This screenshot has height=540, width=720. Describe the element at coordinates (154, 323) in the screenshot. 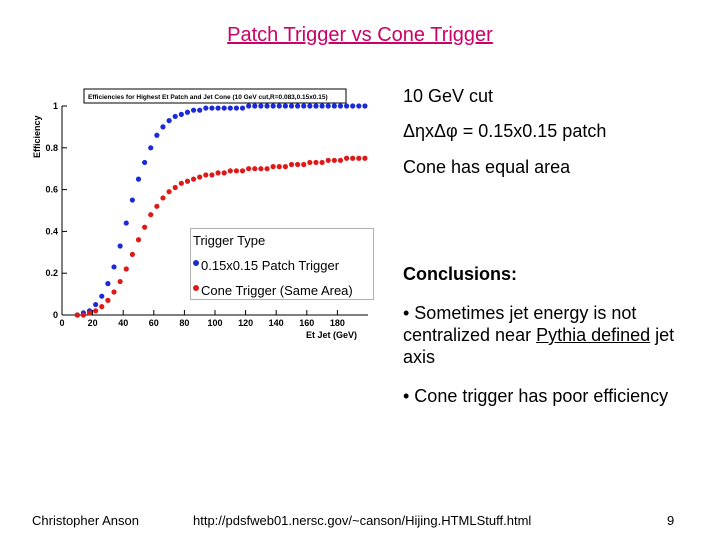

I see `x-tick-label: 60` at that location.